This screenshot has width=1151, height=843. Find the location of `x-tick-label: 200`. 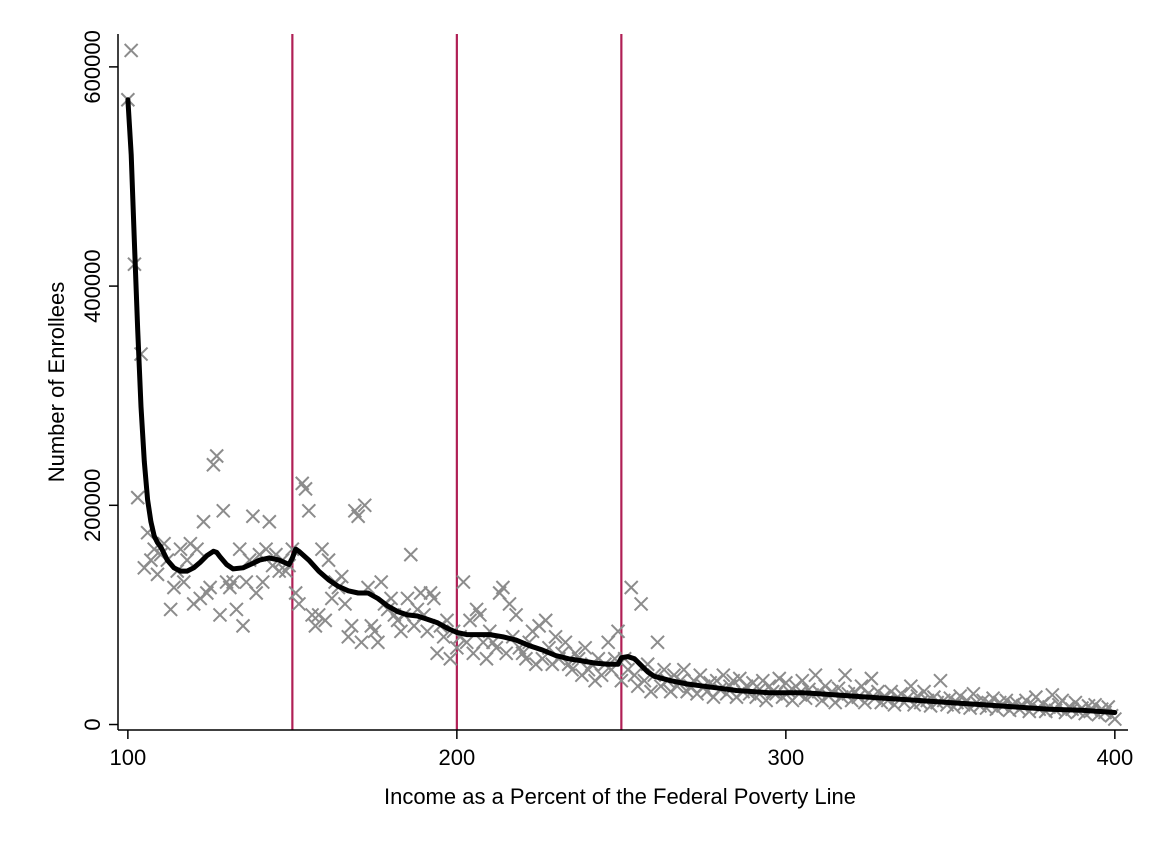

x-tick-label: 200 is located at coordinates (457, 757).